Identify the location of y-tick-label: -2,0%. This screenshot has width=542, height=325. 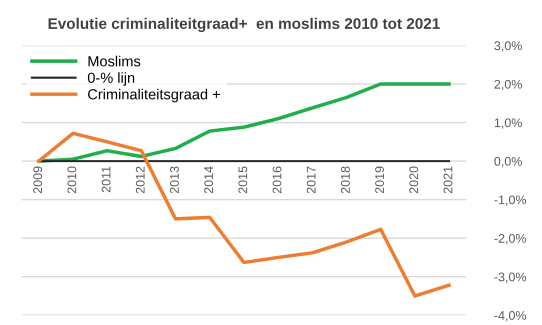
(510, 239).